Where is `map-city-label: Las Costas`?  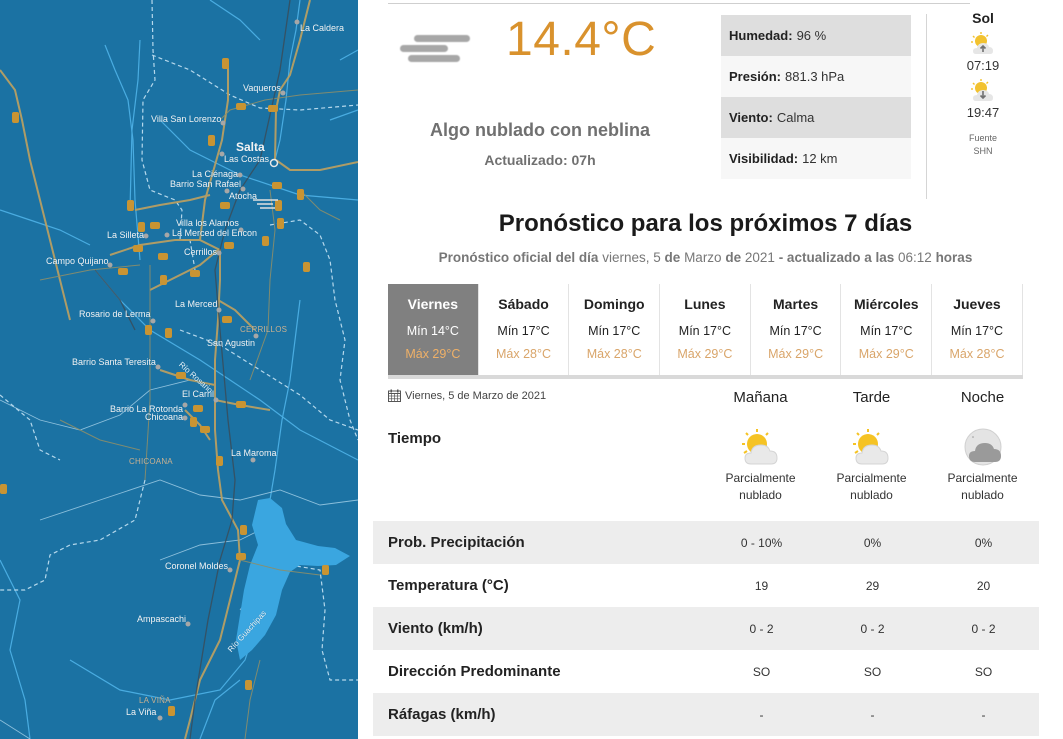 map-city-label: Las Costas is located at coordinates (247, 159).